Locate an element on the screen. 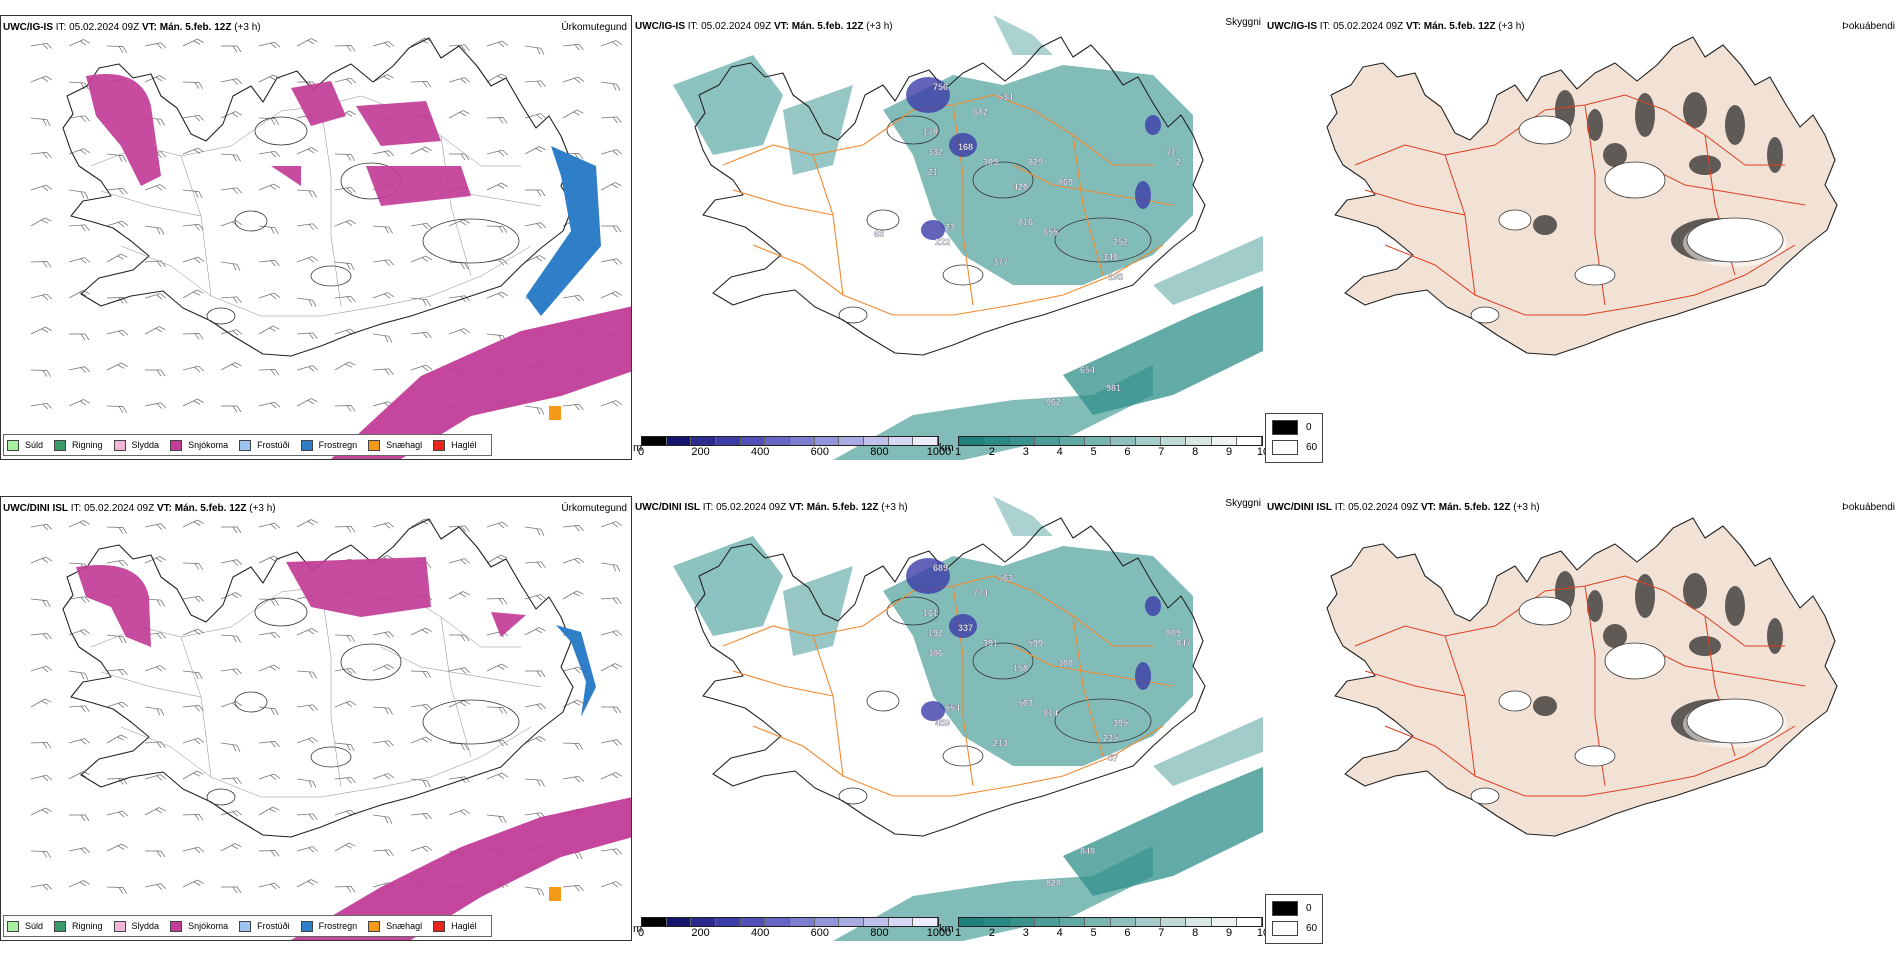 The height and width of the screenshot is (966, 1900). colorbar-tick-label: 9 is located at coordinates (1229, 452).